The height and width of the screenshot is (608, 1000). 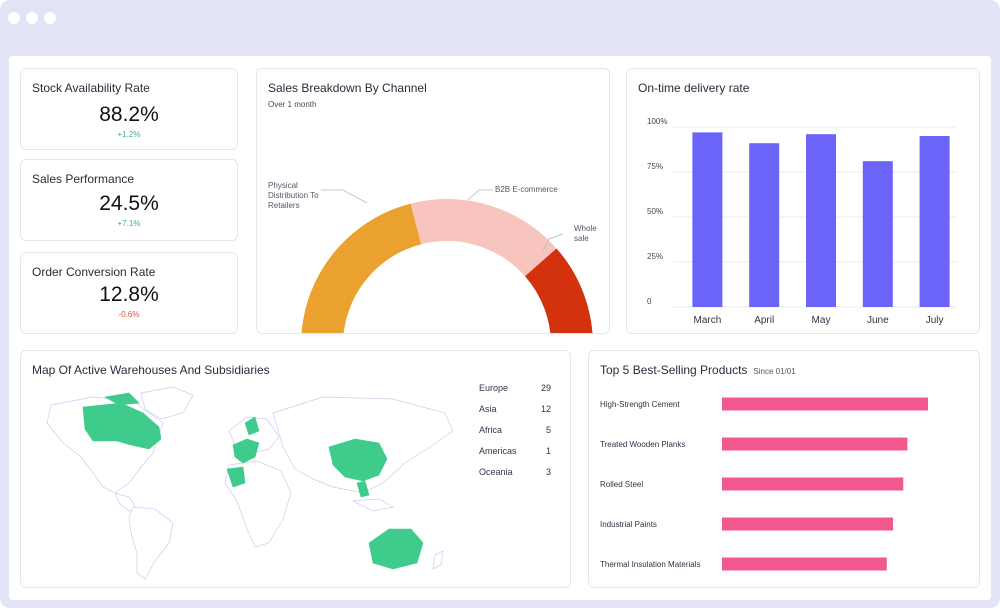 What do you see at coordinates (122, 399) in the screenshot?
I see `canada-islands-shape` at bounding box center [122, 399].